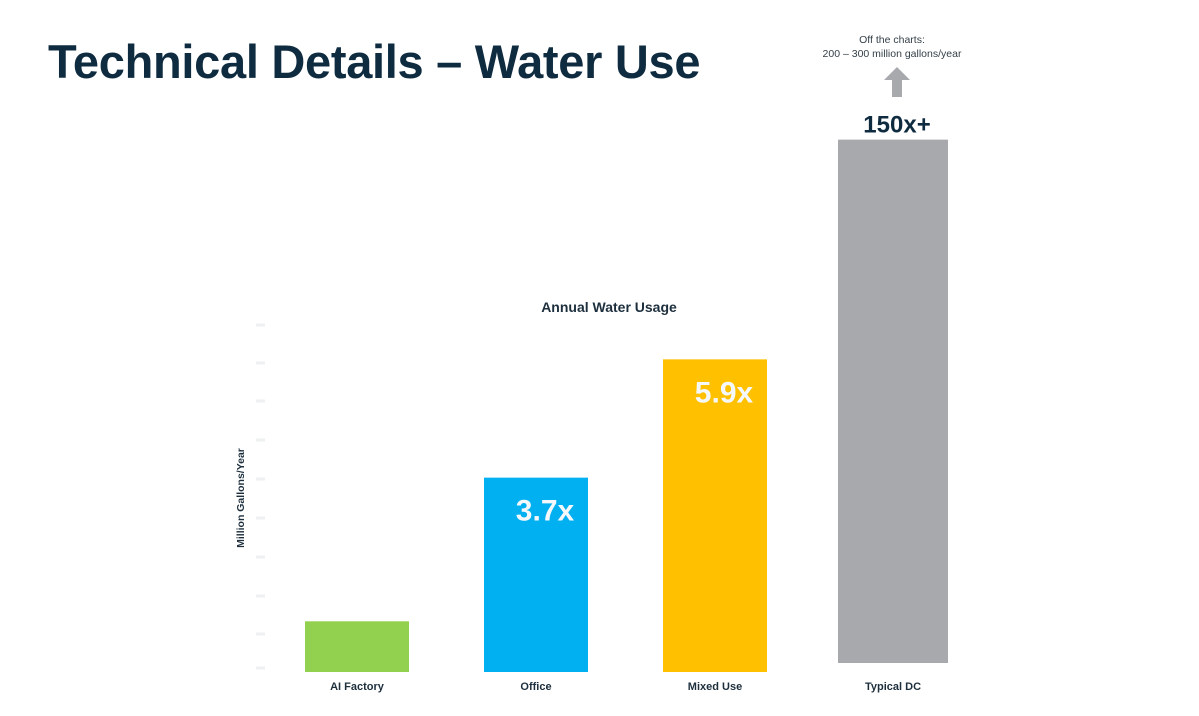 This screenshot has height=716, width=1199. Describe the element at coordinates (357, 687) in the screenshot. I see `category-label-ai-factory: AI Factory` at that location.